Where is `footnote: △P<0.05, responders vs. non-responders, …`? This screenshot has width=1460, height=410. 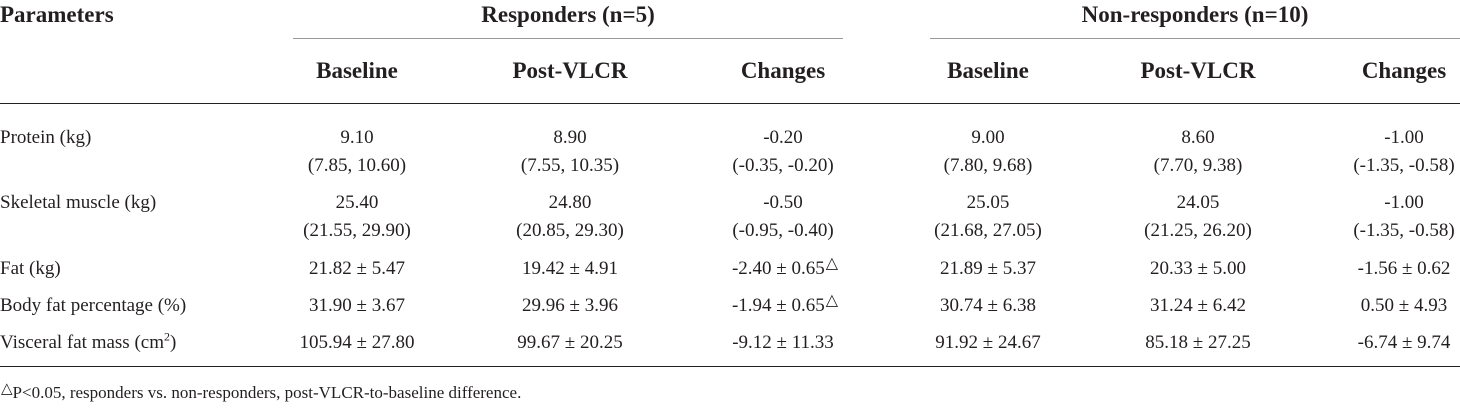 footnote: △P<0.05, responders vs. non-responders, … is located at coordinates (261, 393).